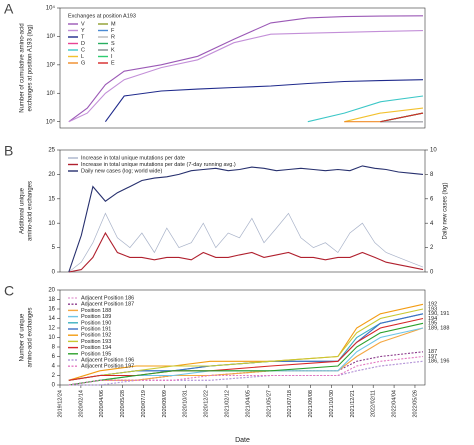  I want to click on x-tick-label: 2021/02/12, so click(227, 404).